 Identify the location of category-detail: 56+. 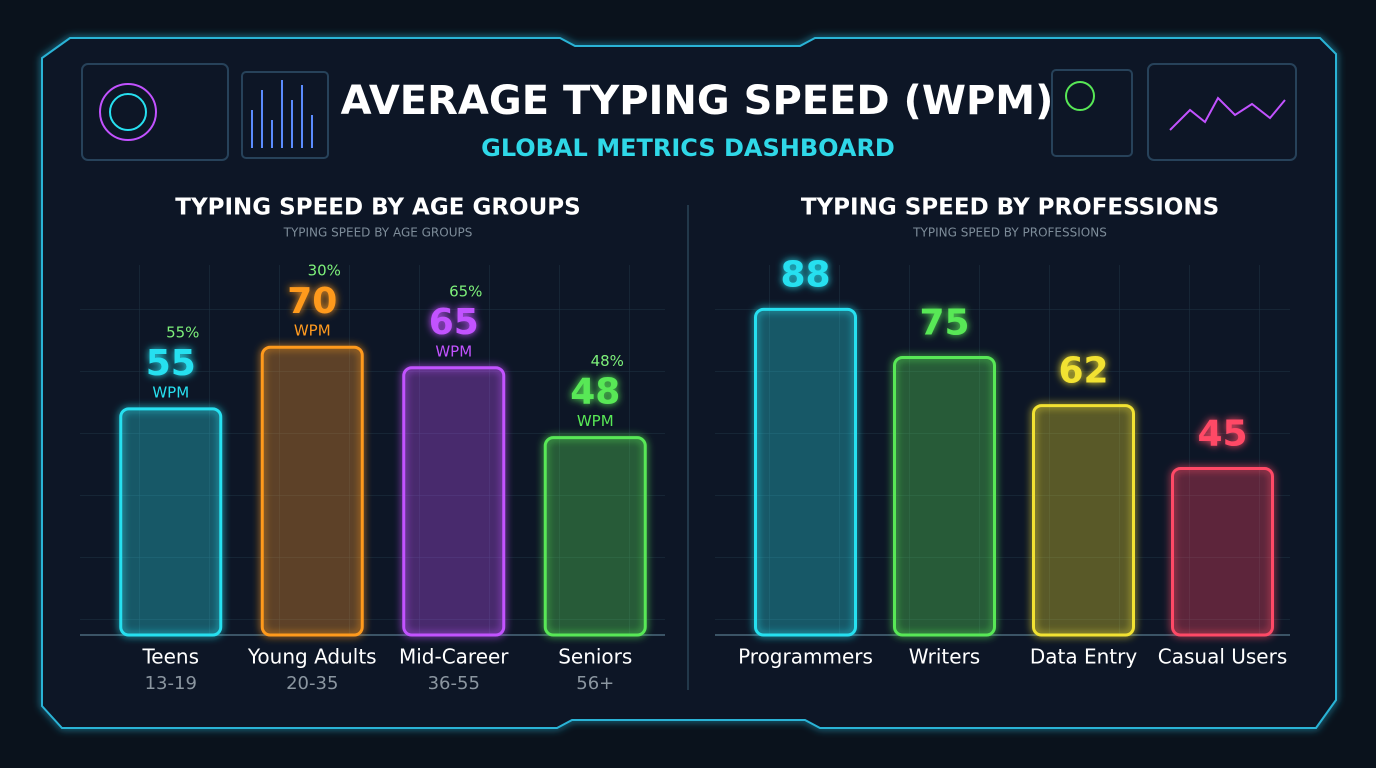
(595, 683).